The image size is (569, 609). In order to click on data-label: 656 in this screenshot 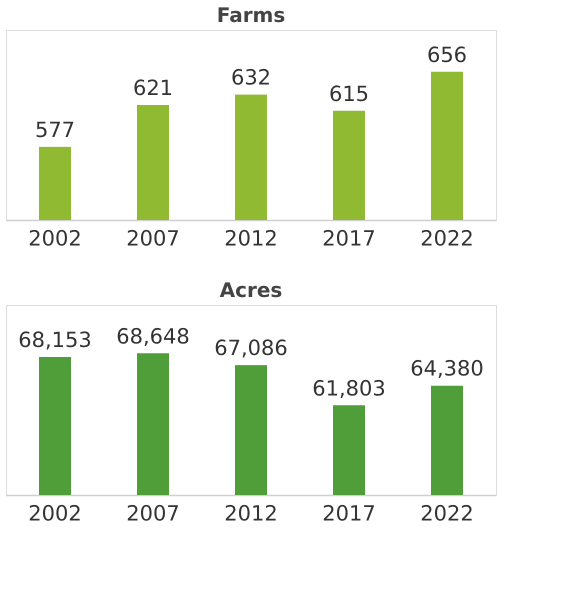, I will do `click(447, 54)`.